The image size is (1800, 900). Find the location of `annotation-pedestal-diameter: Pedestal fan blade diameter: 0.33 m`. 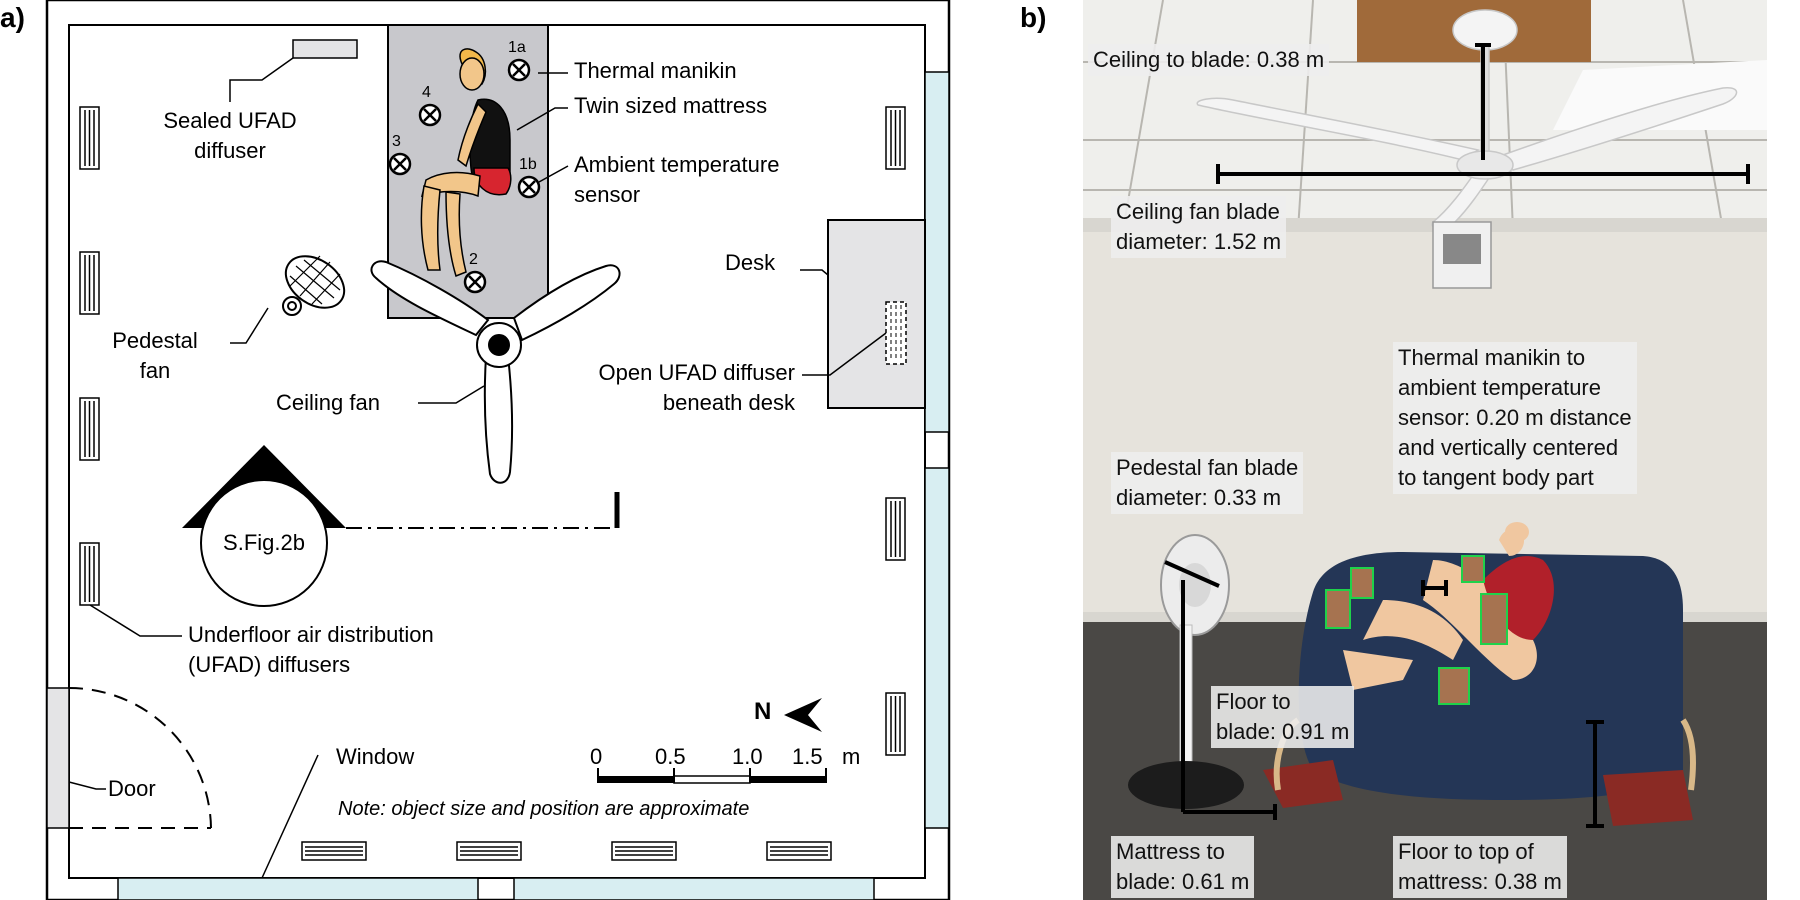

annotation-pedestal-diameter: Pedestal fan blade diameter: 0.33 m is located at coordinates (1207, 483).